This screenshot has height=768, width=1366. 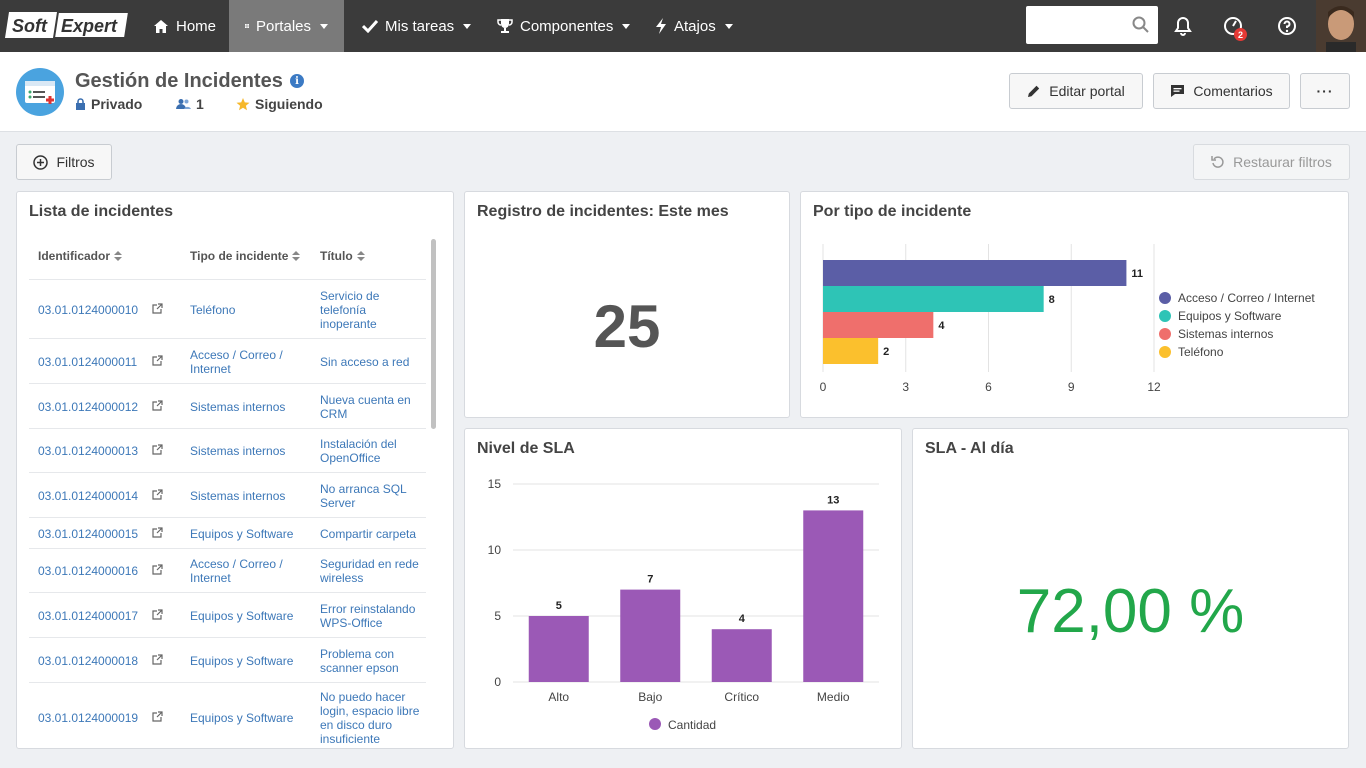 I want to click on nav-atajos: Atajos, so click(x=694, y=26).